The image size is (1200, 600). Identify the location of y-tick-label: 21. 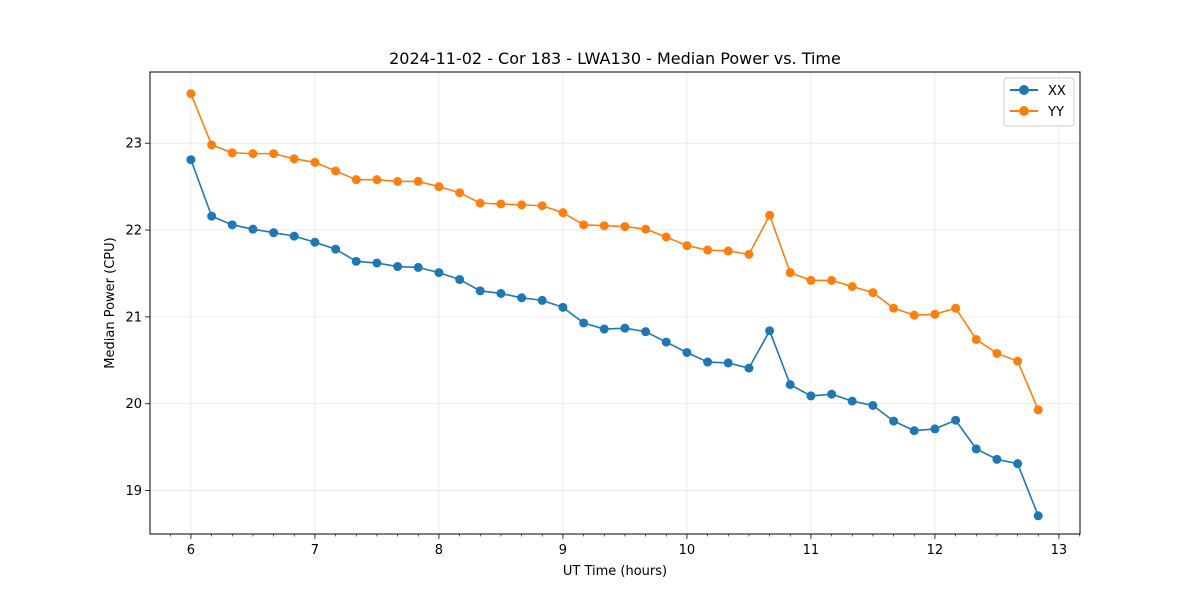
(133, 317).